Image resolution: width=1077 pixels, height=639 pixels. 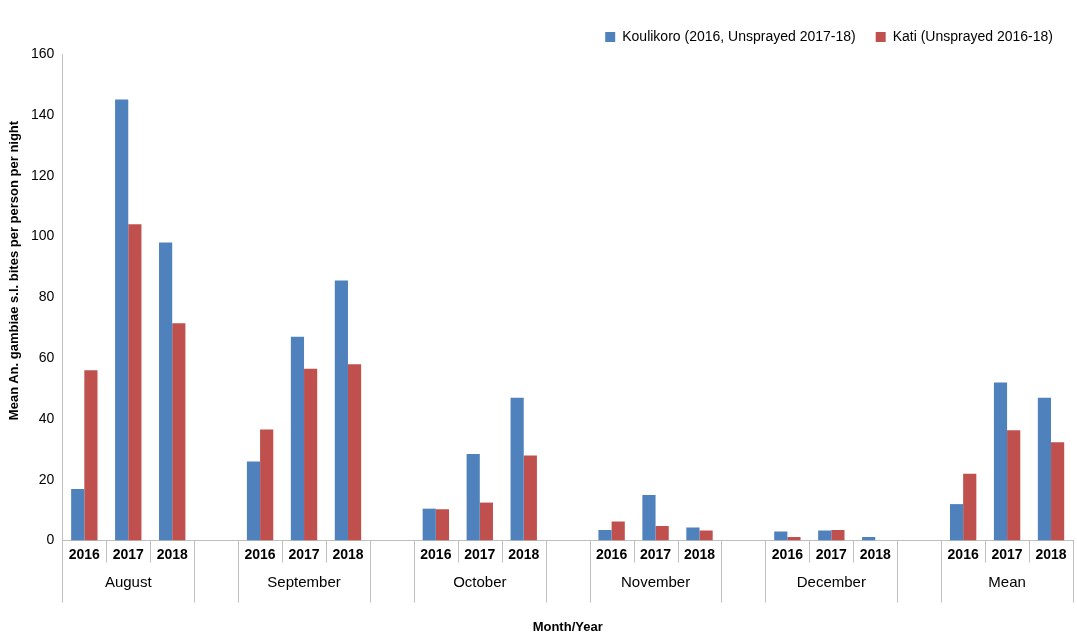 What do you see at coordinates (739, 35) in the screenshot?
I see `legend-label: Koulikoro (2016, Unsprayed 2017-18)` at bounding box center [739, 35].